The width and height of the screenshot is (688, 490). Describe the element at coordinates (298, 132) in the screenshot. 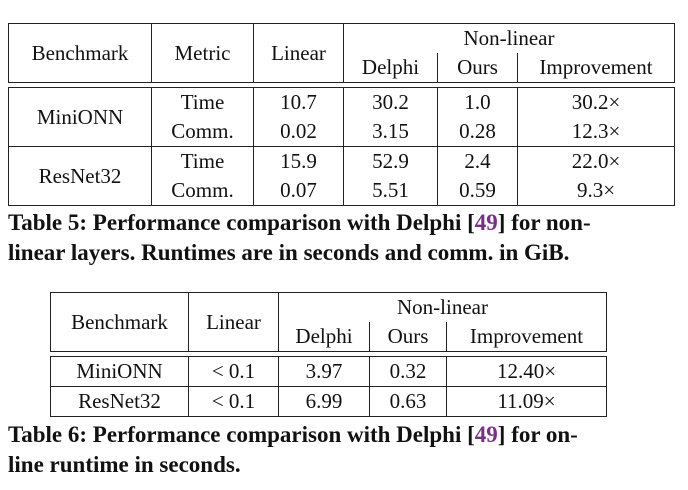

I see `linear-cell: 0.02` at that location.